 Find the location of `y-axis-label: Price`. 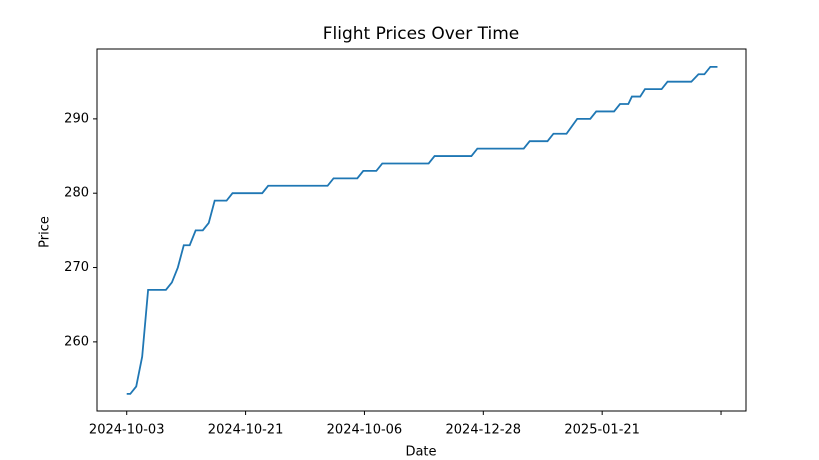

y-axis-label: Price is located at coordinates (45, 232).